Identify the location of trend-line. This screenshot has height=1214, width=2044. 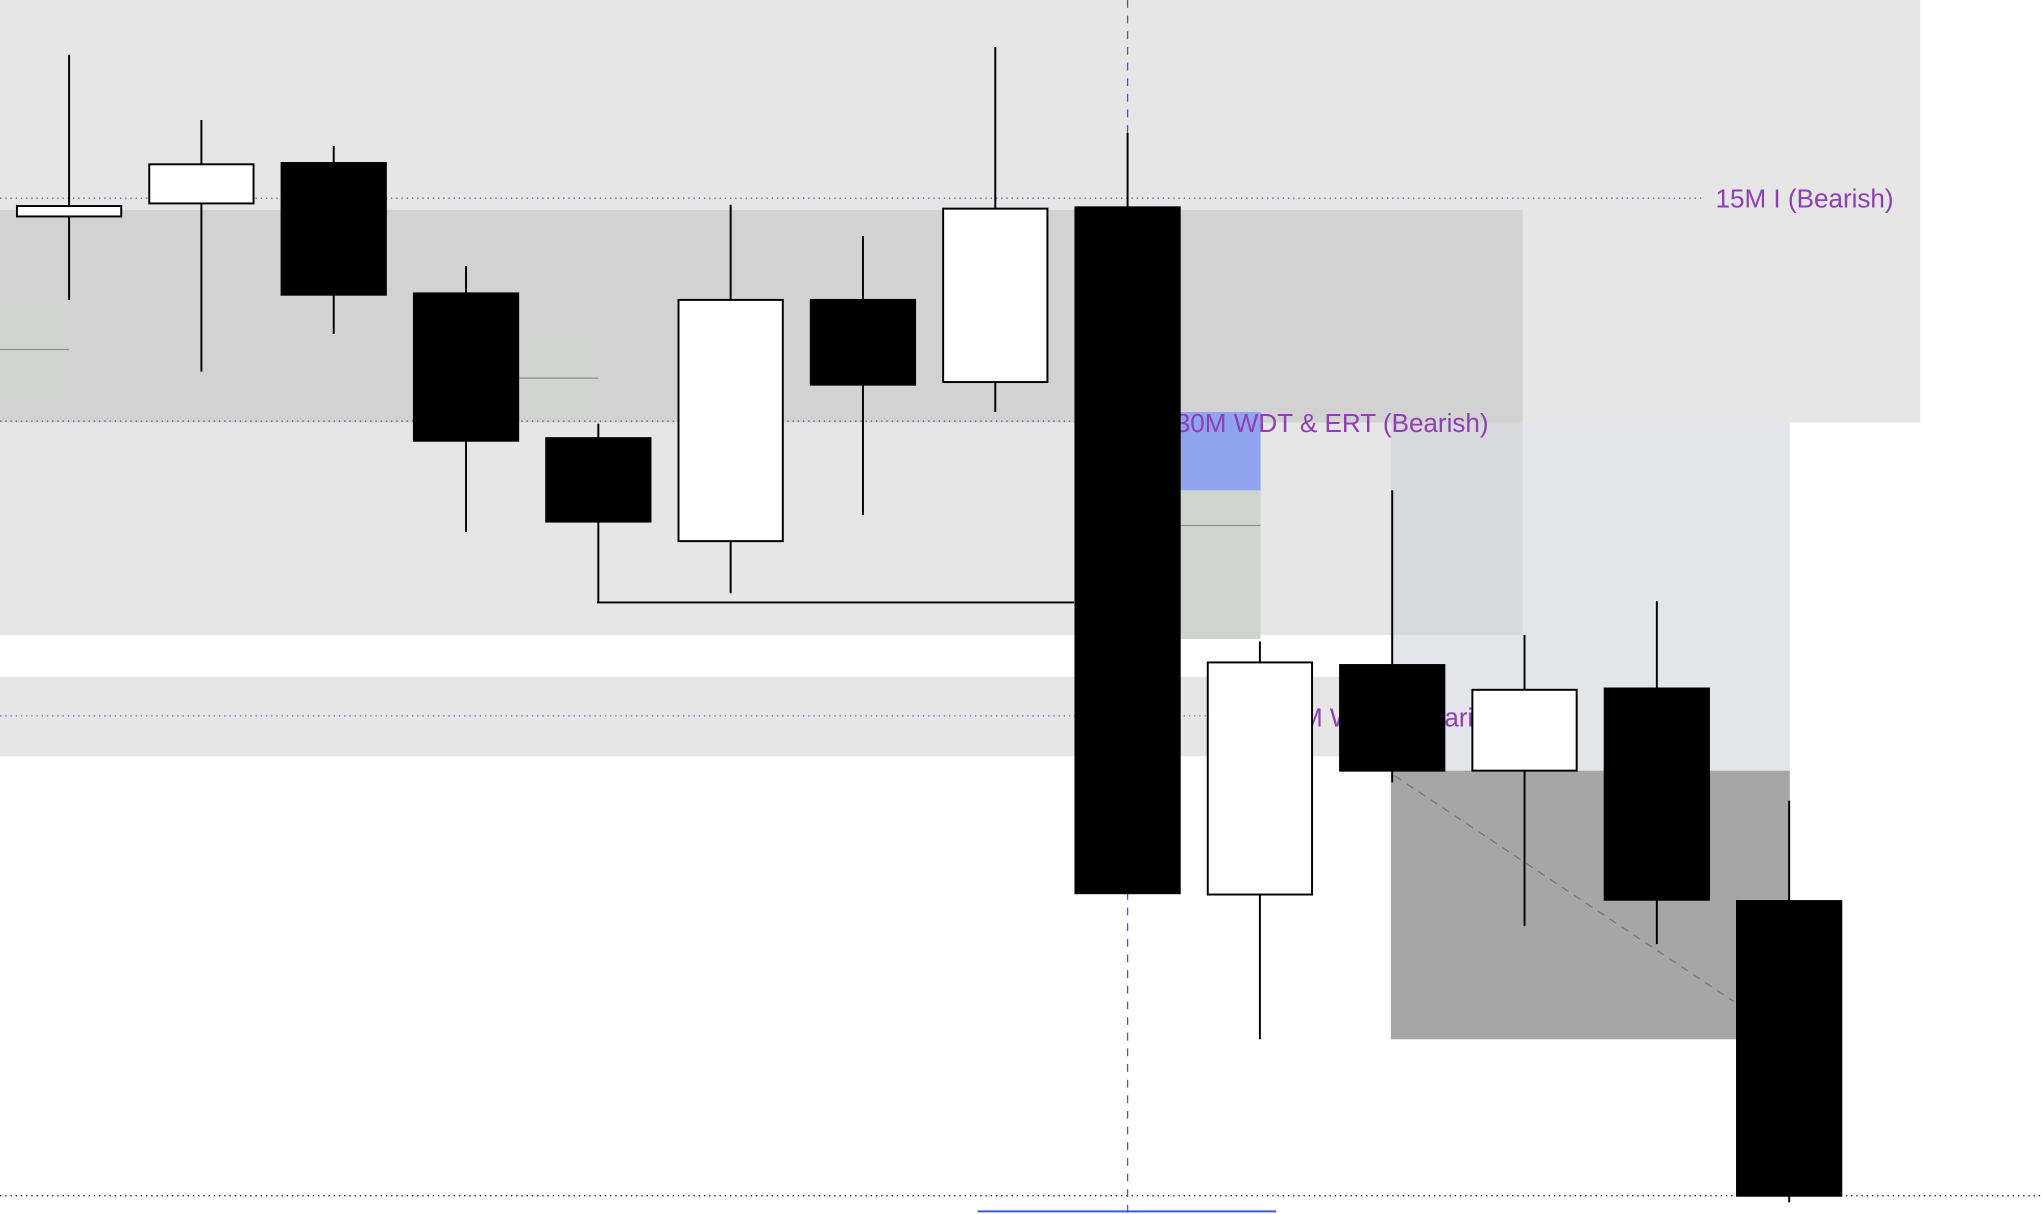
(1564, 888).